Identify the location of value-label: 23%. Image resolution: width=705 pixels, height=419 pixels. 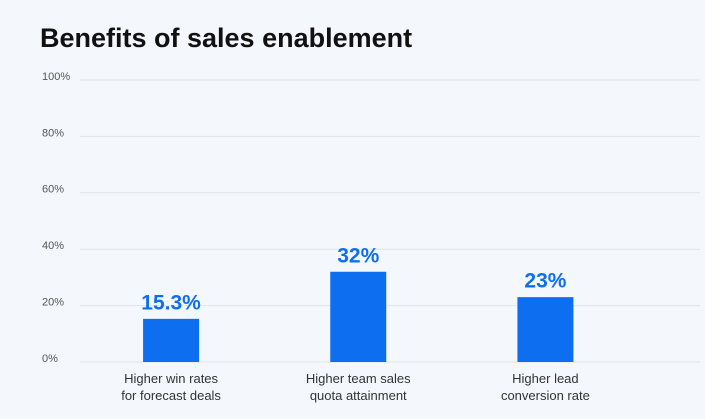
(545, 281).